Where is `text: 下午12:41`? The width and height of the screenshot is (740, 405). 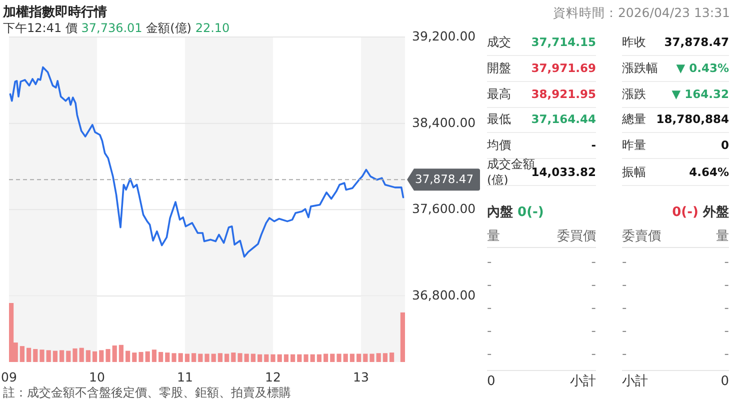 text: 下午12:41 is located at coordinates (32, 28).